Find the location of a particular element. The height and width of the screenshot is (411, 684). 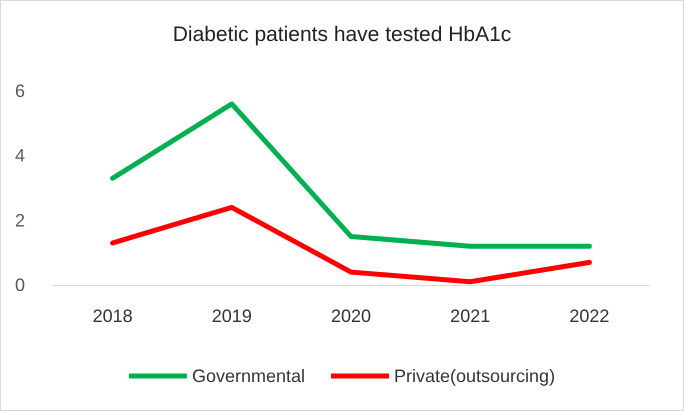

chart-title: Diabetic patients have tested HbA1c is located at coordinates (342, 34).